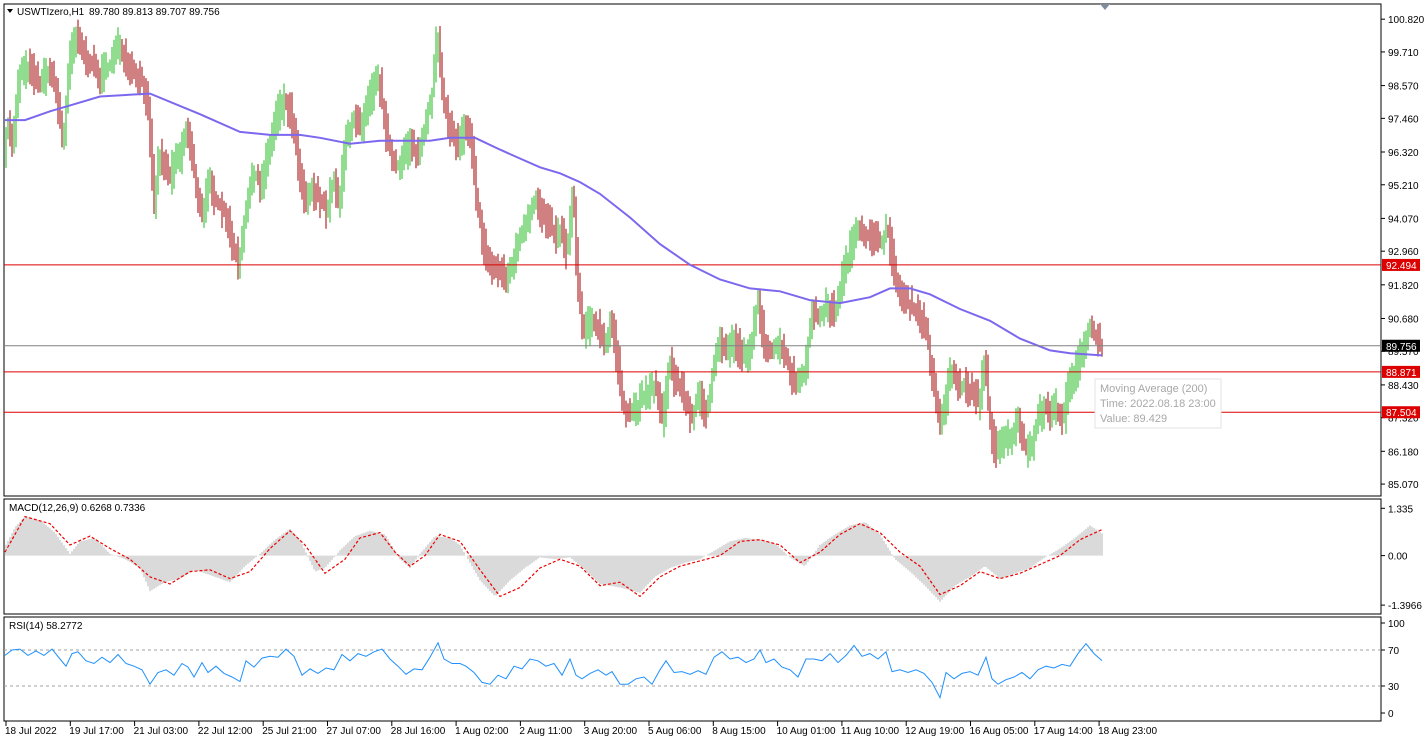 This screenshot has height=748, width=1425. What do you see at coordinates (1133, 419) in the screenshot?
I see `ma-tooltip-value: Value: 89.429` at bounding box center [1133, 419].